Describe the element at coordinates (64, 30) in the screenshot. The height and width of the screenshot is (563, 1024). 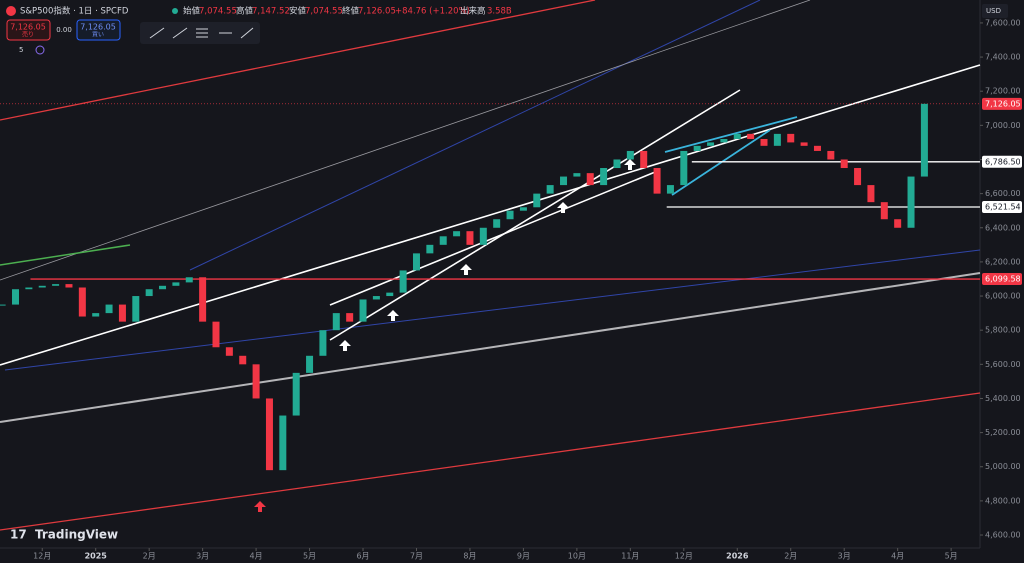
I see `spread: 0.00` at that location.